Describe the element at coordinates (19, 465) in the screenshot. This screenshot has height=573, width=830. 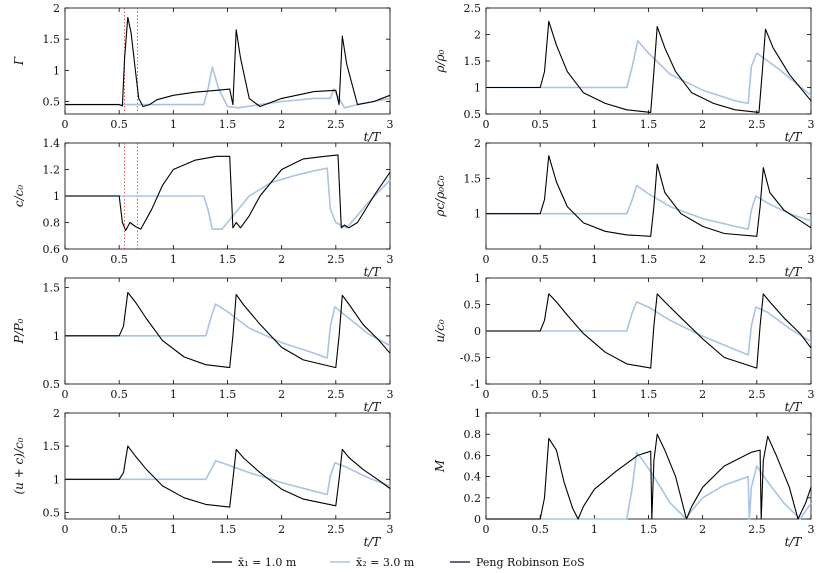
I see `y-axis-label: (u + c)/c₀` at that location.